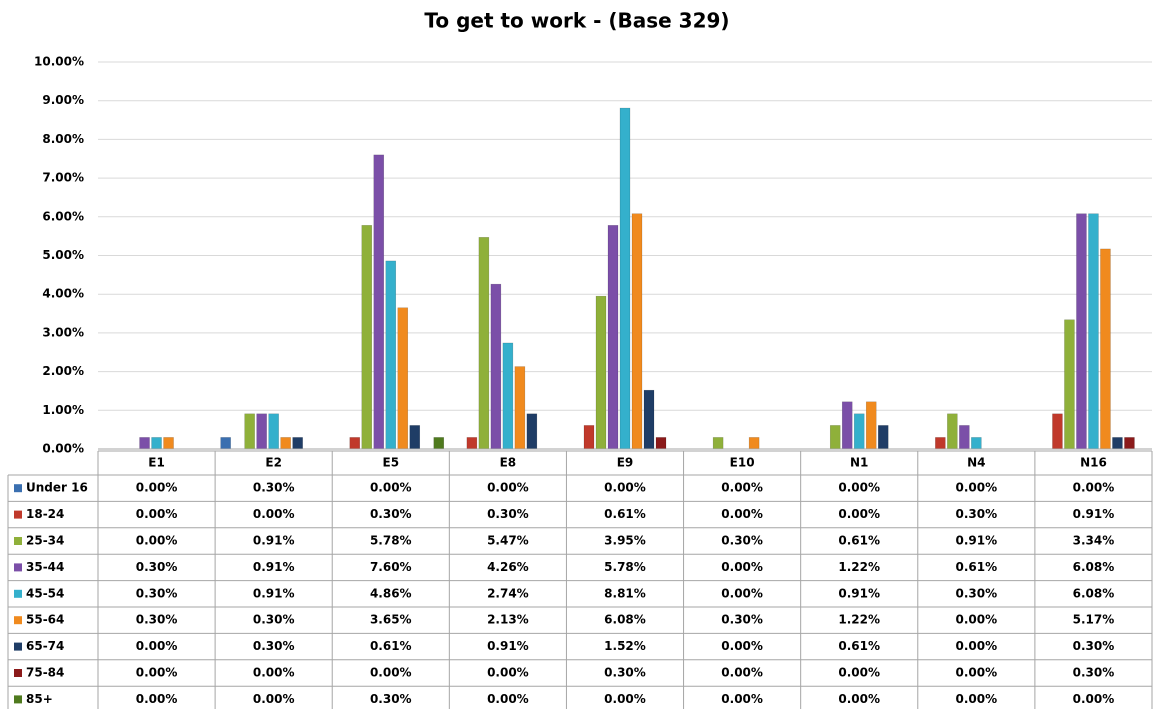 The height and width of the screenshot is (709, 1154). Describe the element at coordinates (63, 255) in the screenshot. I see `y-tick-label: 5.00%` at that location.